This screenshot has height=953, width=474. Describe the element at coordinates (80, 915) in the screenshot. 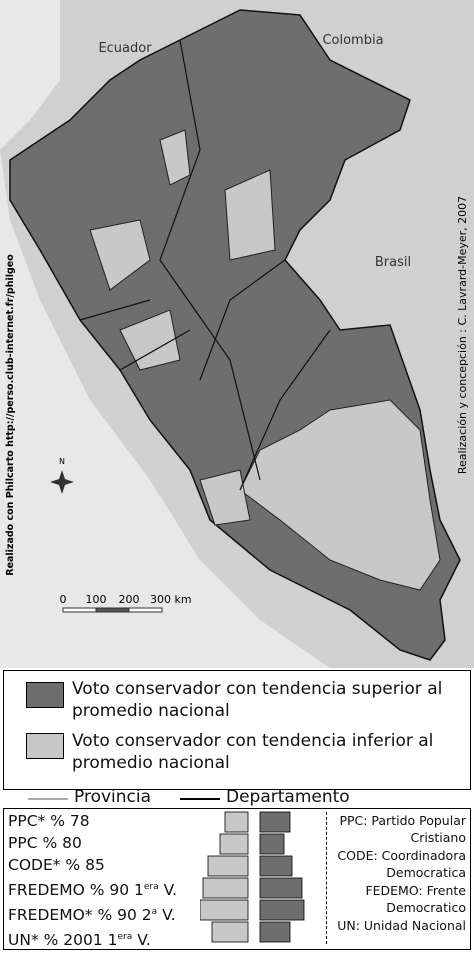

I see `election-text: FREDEMO* % 90 2` at that location.